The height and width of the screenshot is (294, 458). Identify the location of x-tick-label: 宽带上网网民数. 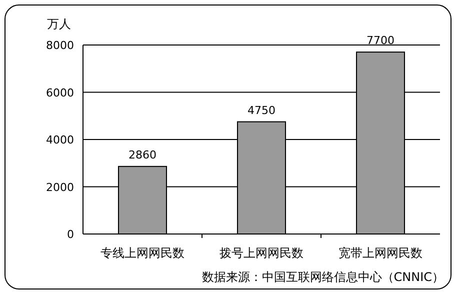
(380, 253).